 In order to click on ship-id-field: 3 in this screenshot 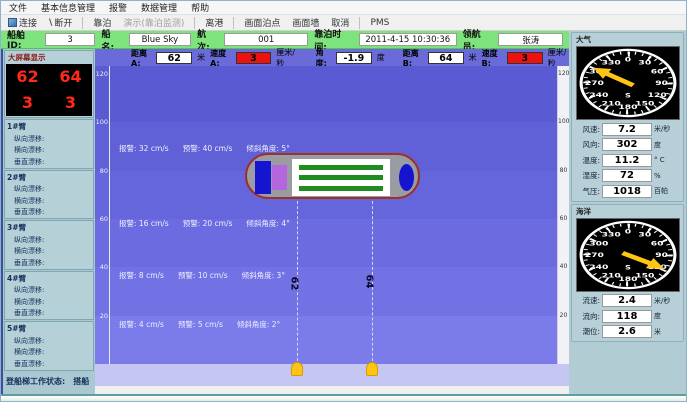, I will do `click(70, 39)`.